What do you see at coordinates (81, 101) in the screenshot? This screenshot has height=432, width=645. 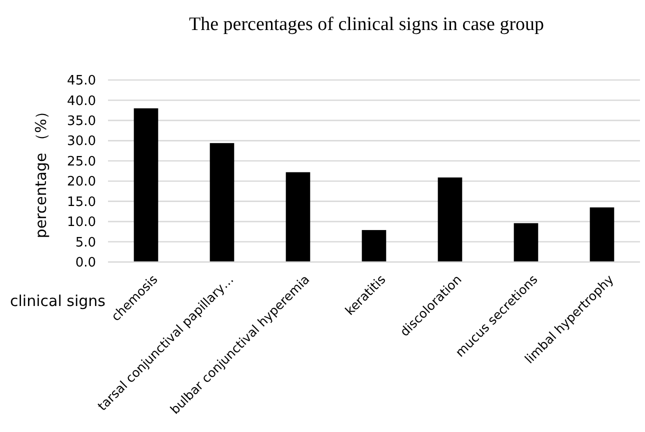 I see `y-tick-label: 40.0` at bounding box center [81, 101].